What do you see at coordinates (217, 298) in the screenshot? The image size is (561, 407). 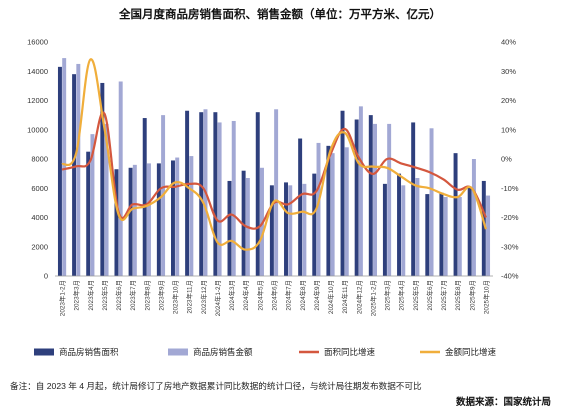 I see `x-tick-label: 2024年1-2月` at bounding box center [217, 298].